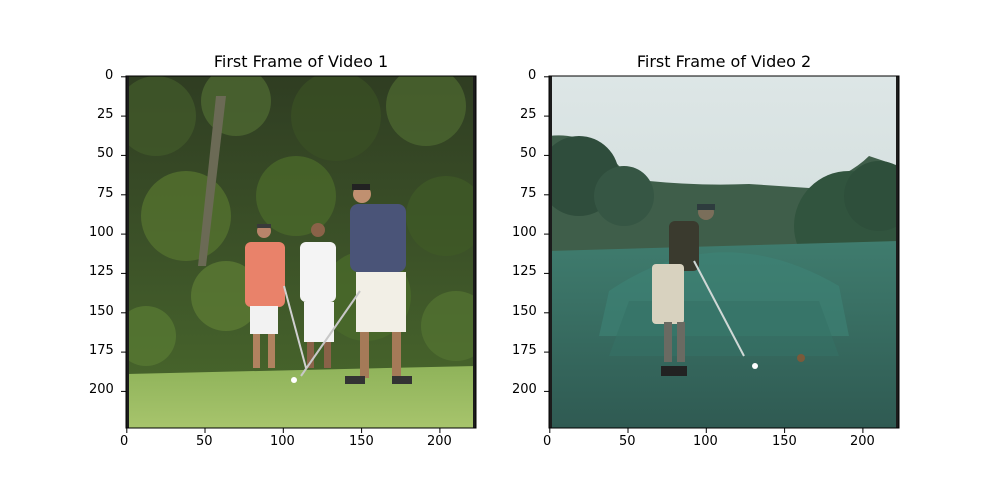 Image resolution: width=1000 pixels, height=500 pixels. Describe the element at coordinates (524, 350) in the screenshot. I see `panel-2-y-tick-7: 175` at that location.